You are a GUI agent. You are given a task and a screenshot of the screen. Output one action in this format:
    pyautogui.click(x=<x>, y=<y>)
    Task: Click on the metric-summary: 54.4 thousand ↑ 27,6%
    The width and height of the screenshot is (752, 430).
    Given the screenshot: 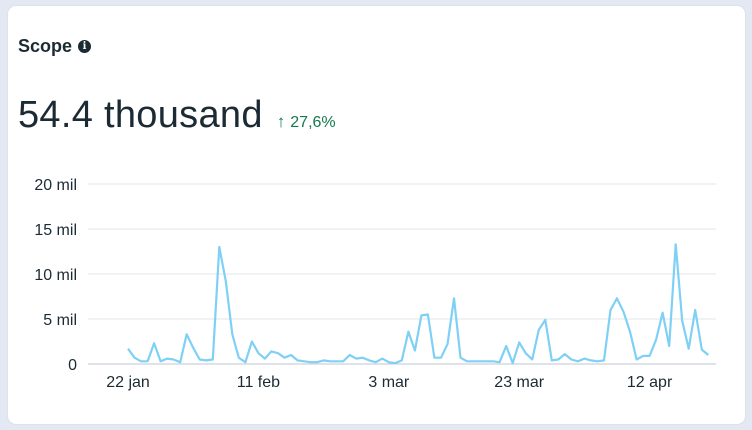 What is the action you would take?
    pyautogui.click(x=177, y=115)
    